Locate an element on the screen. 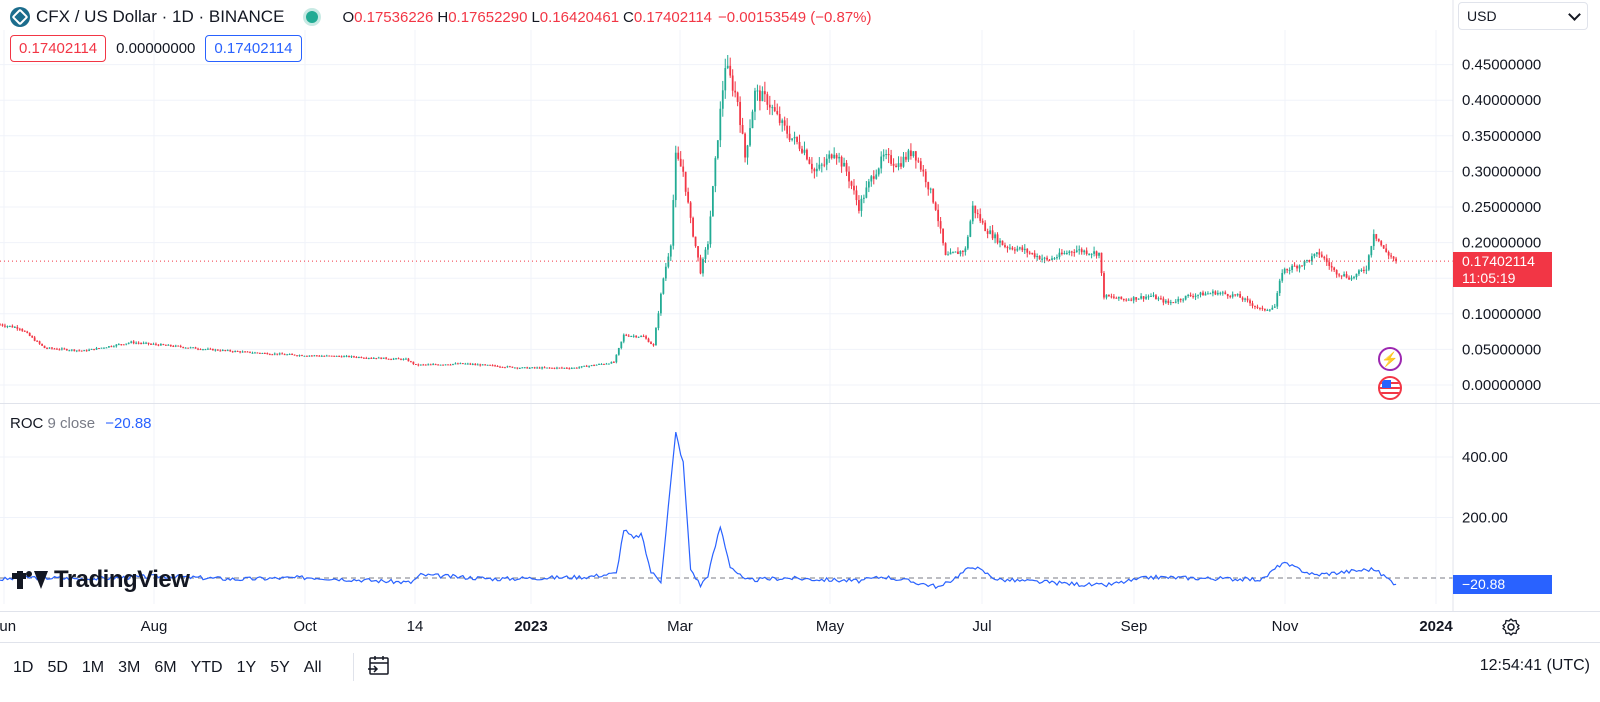 The image size is (1600, 702). us-flag-event-icon is located at coordinates (1390, 388).